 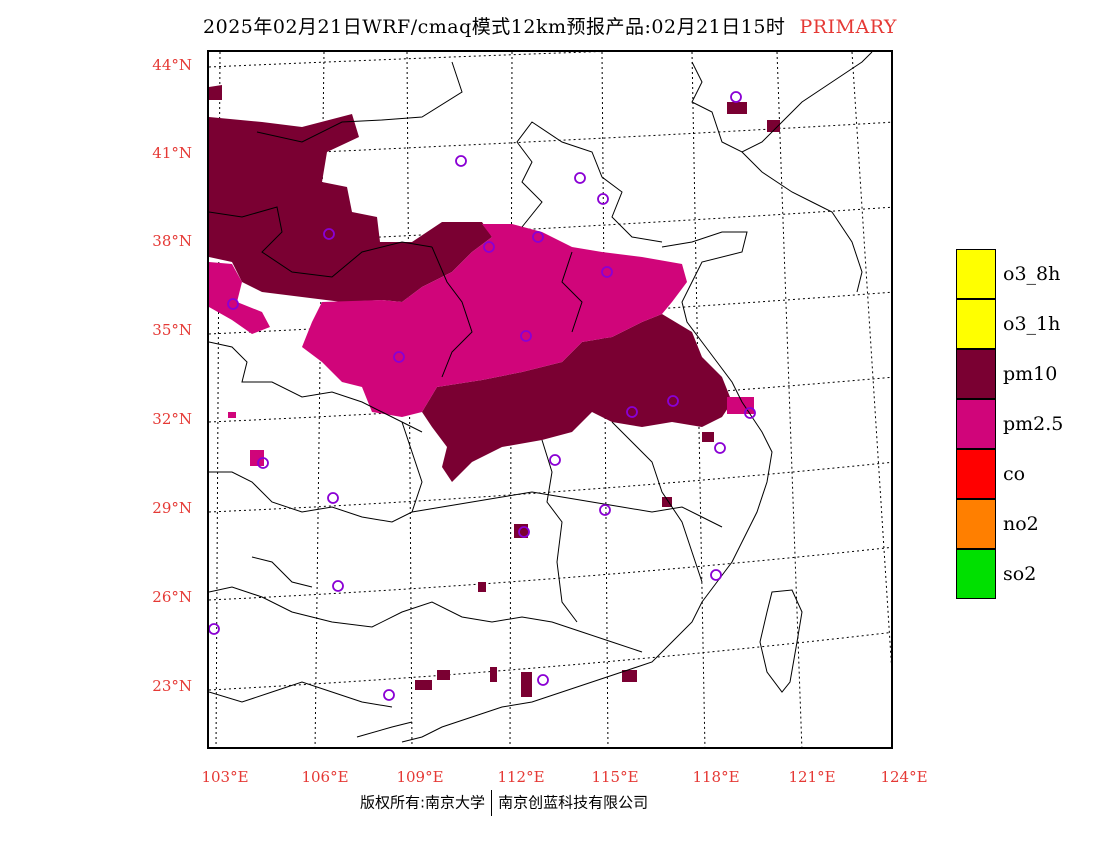 What do you see at coordinates (172, 330) in the screenshot?
I see `lat-label-35: 35°N` at bounding box center [172, 330].